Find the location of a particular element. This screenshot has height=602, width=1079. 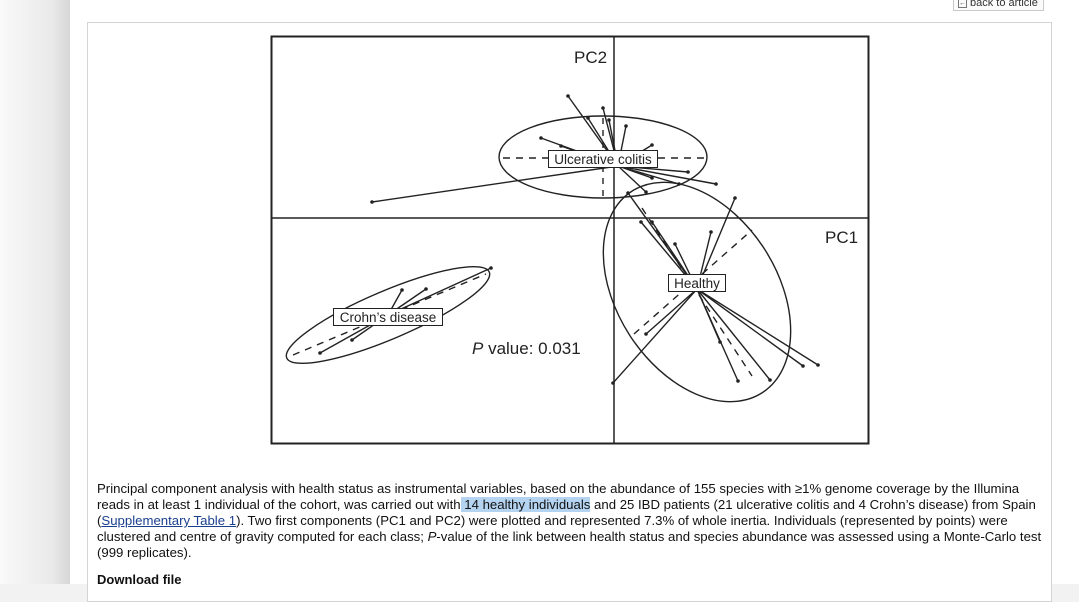

pc1-axis-label: PC1 is located at coordinates (841, 237).